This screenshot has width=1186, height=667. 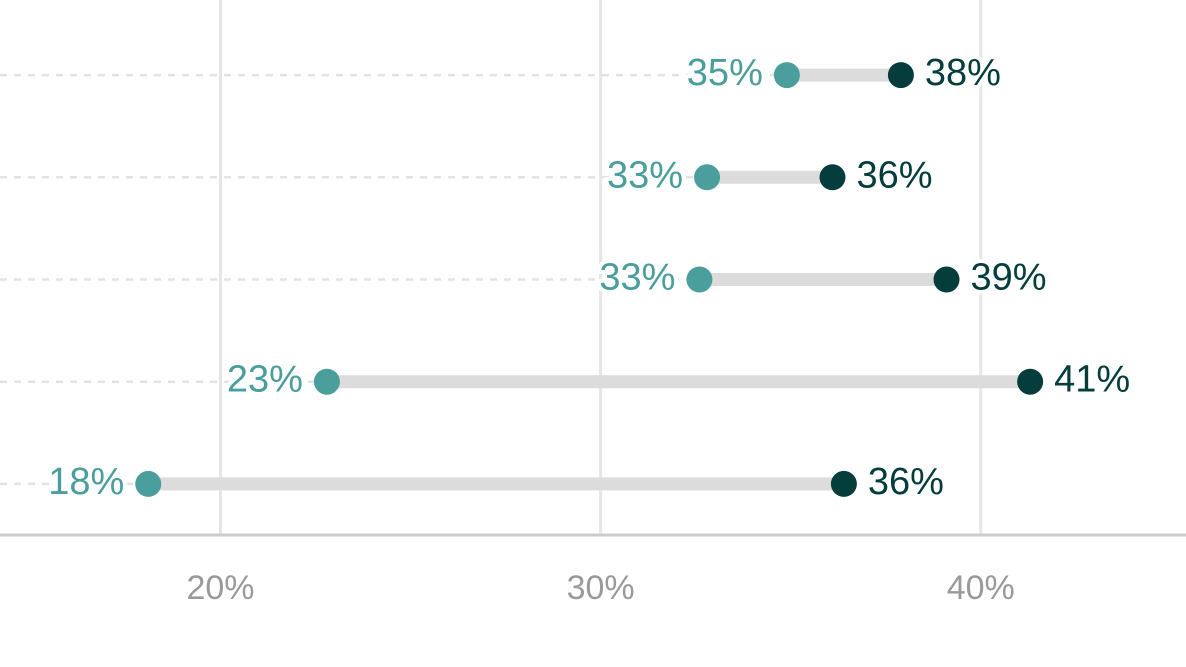 I want to click on value-label: 18%, so click(x=86, y=482).